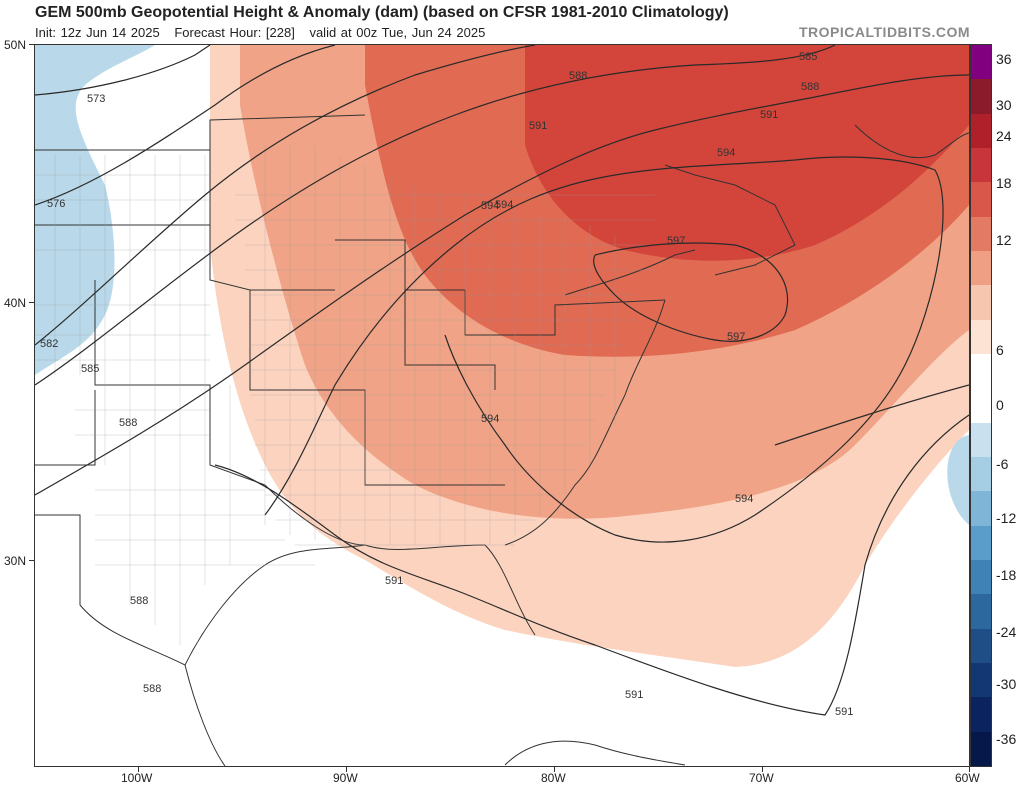  What do you see at coordinates (958, 480) in the screenshot?
I see `anomaly-negative-atlantic-area` at bounding box center [958, 480].